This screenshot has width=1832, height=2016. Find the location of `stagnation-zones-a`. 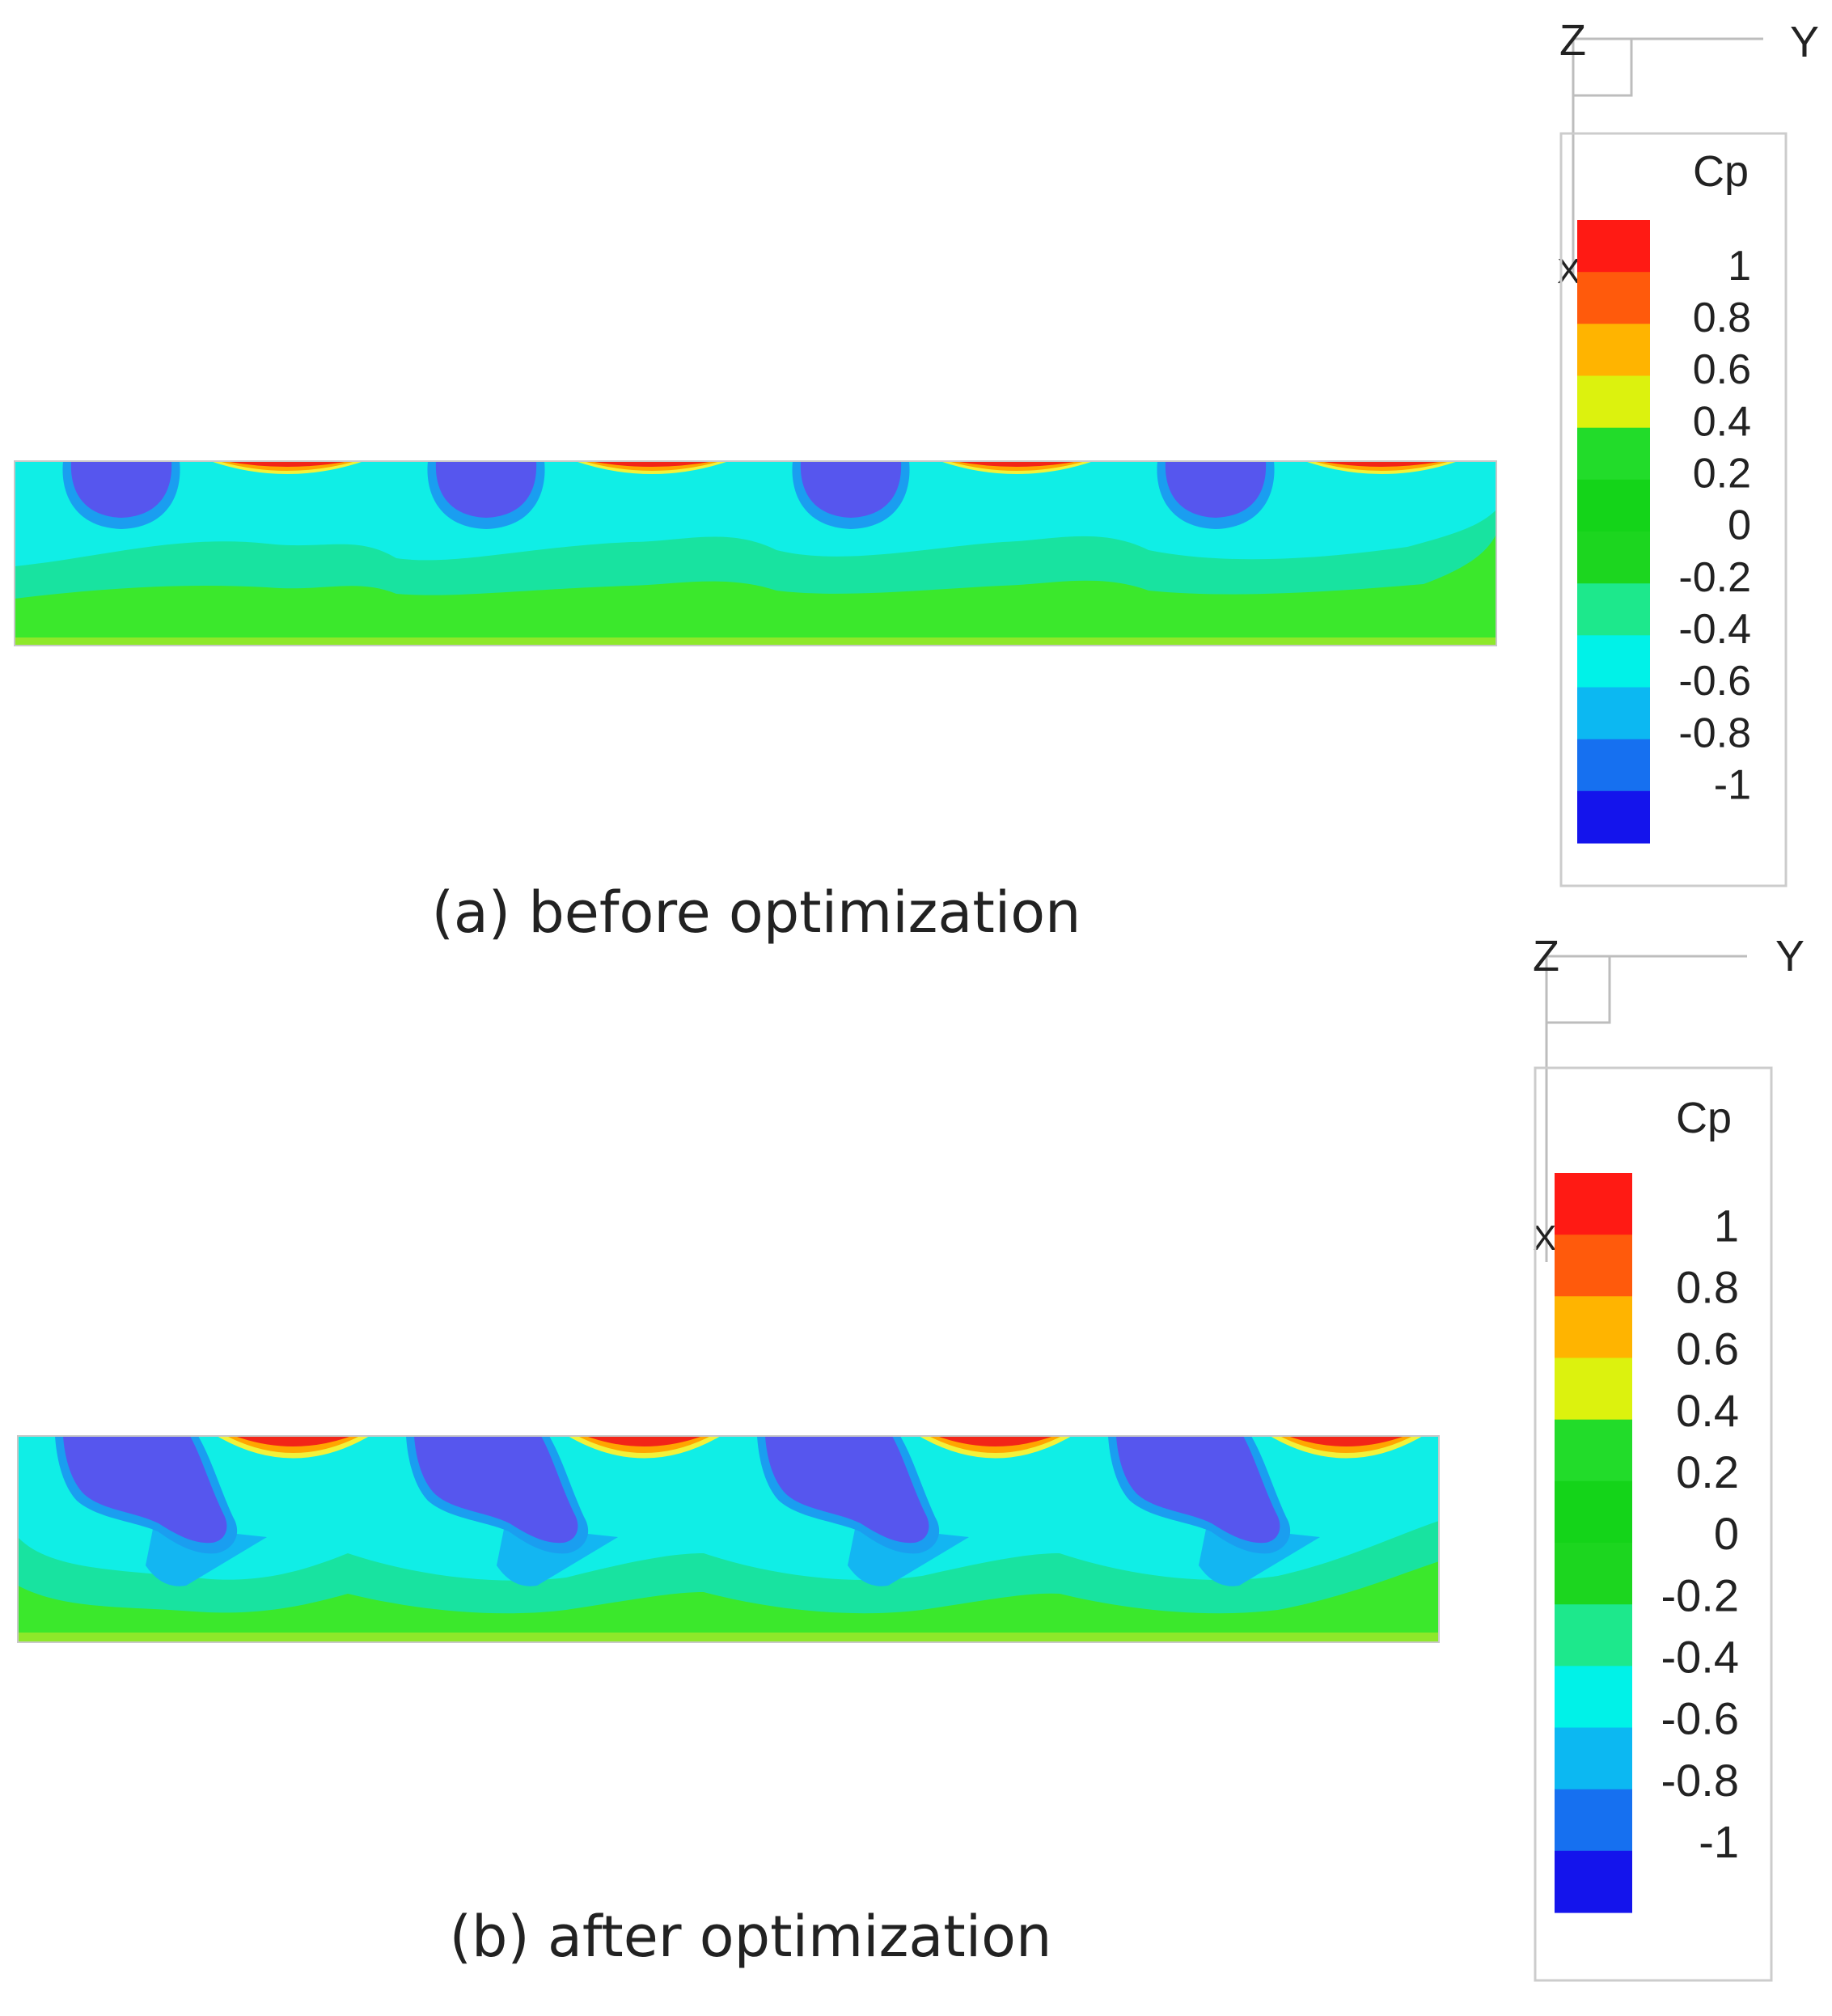

stagnation-zones-a is located at coordinates (834, 467).